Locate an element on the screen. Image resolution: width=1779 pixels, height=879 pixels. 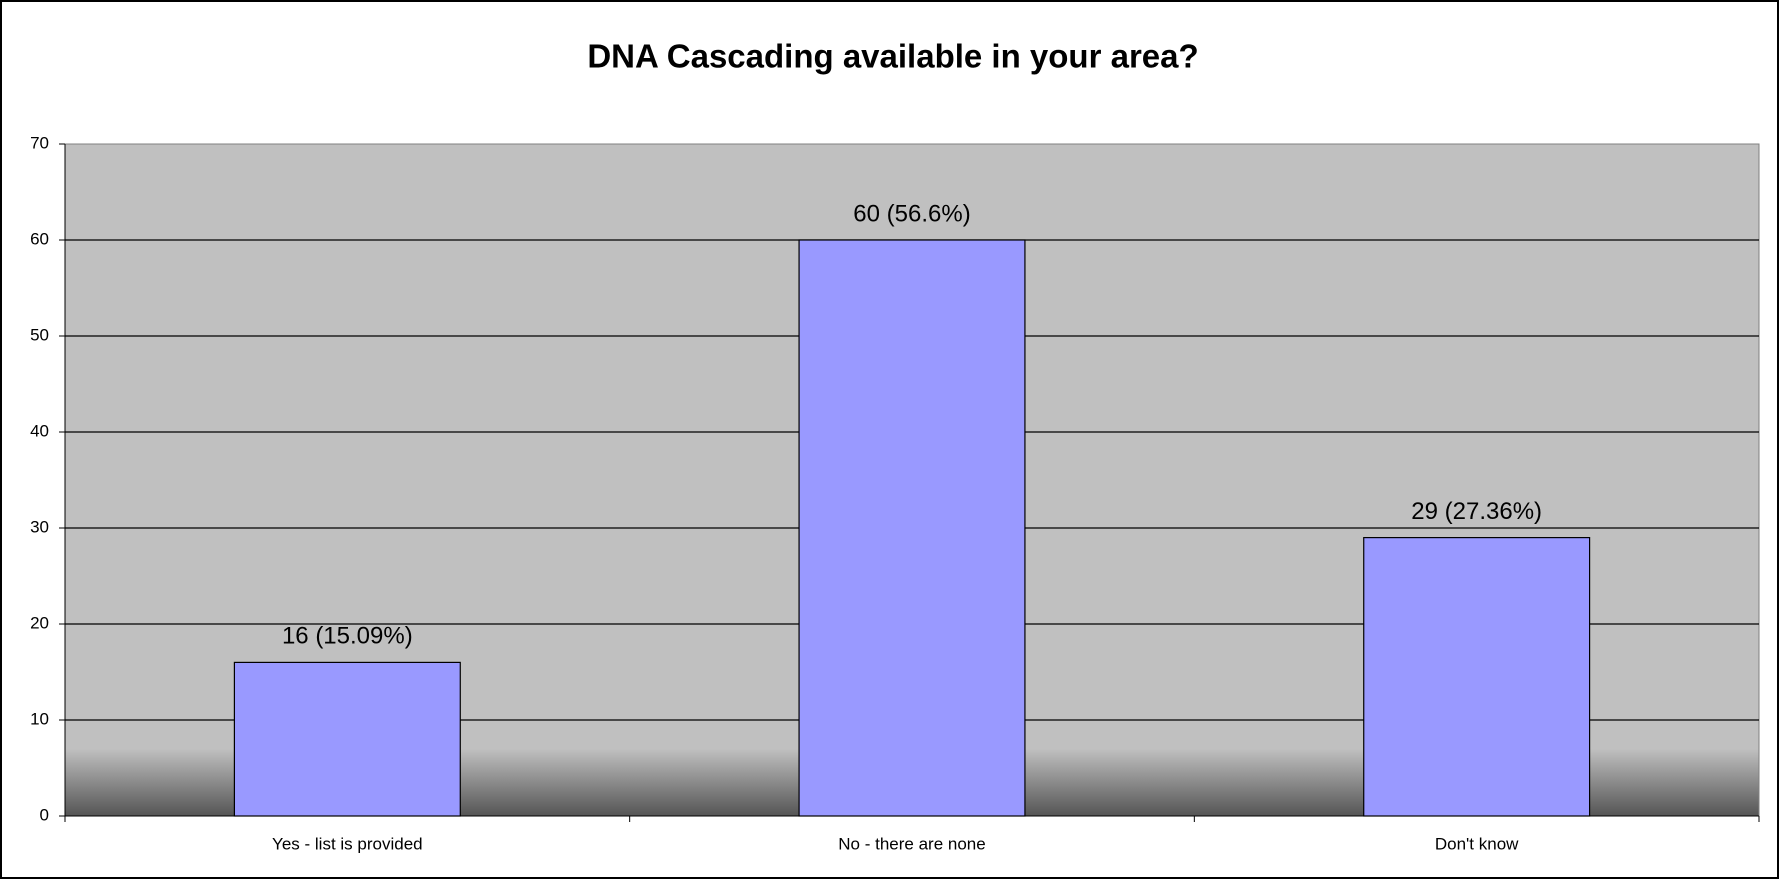
x-tick-label: Don't know is located at coordinates (1477, 843).